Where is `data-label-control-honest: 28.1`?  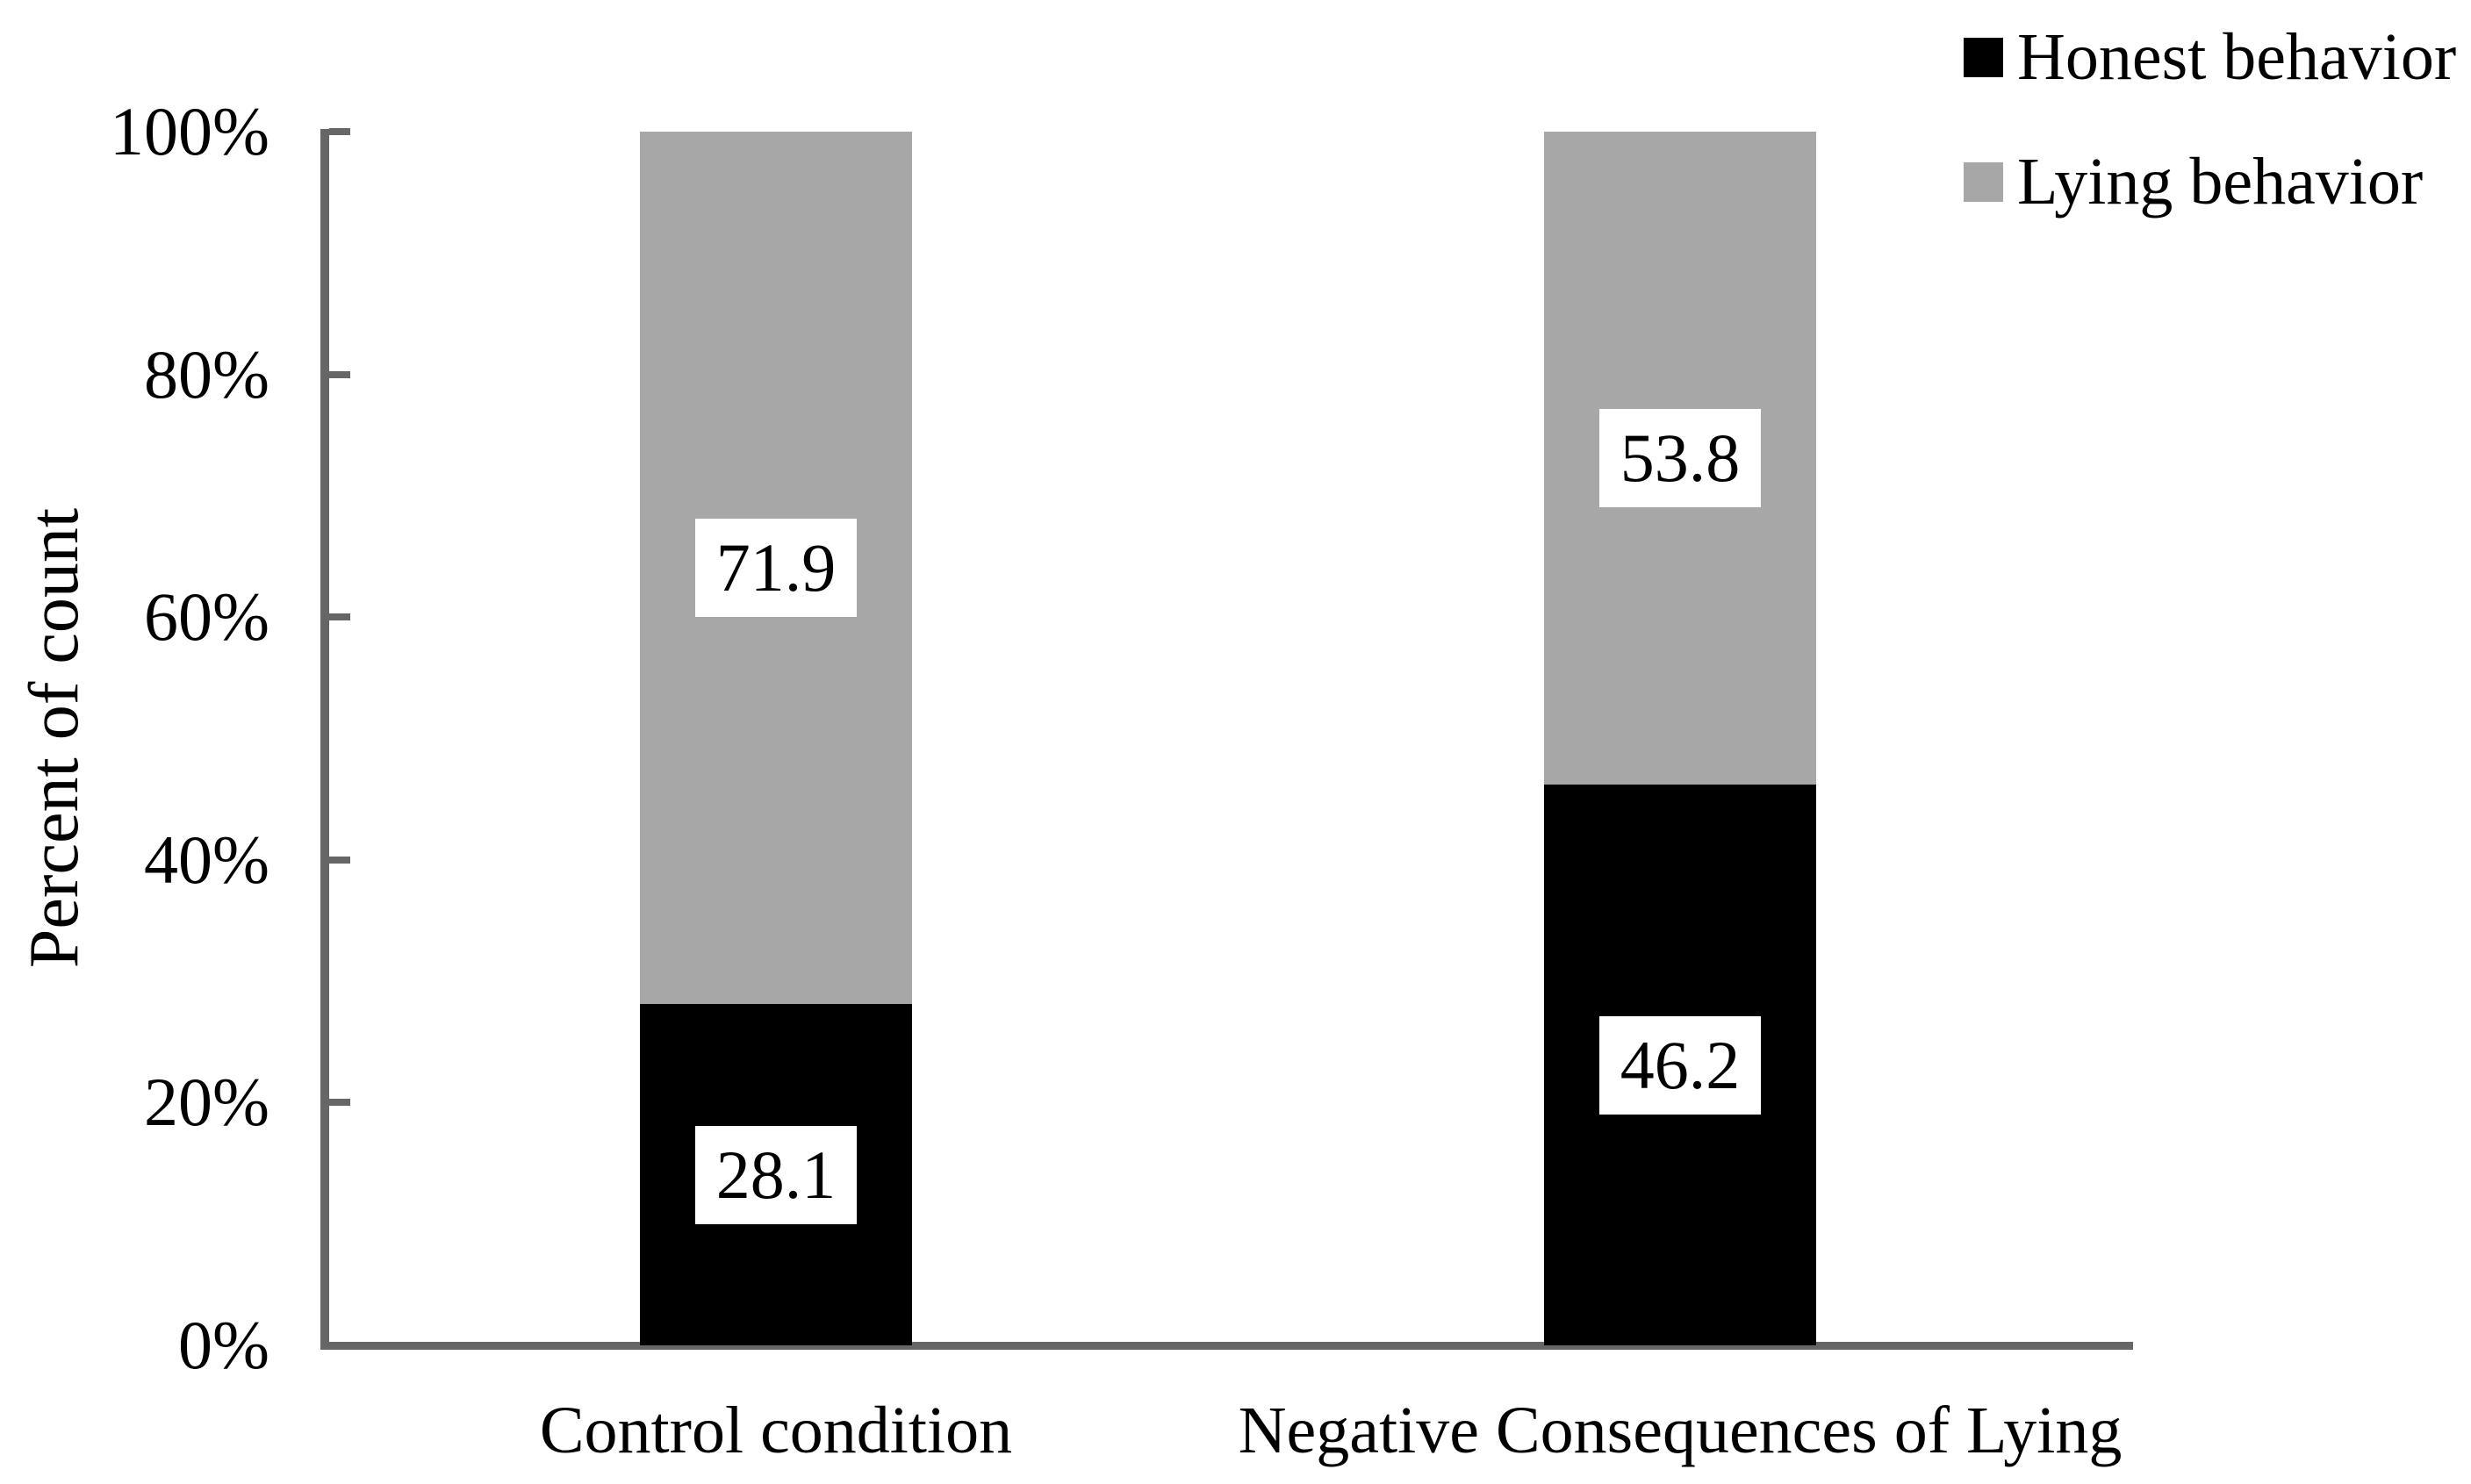 data-label-control-honest: 28.1 is located at coordinates (776, 1174).